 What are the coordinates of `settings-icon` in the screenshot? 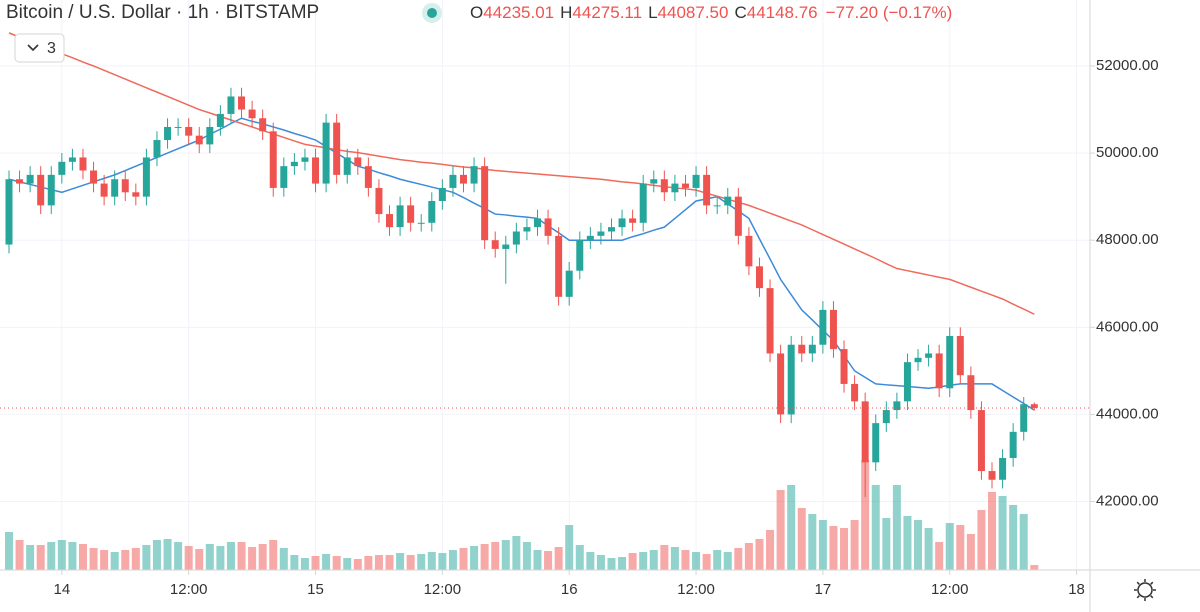 It's located at (1145, 590).